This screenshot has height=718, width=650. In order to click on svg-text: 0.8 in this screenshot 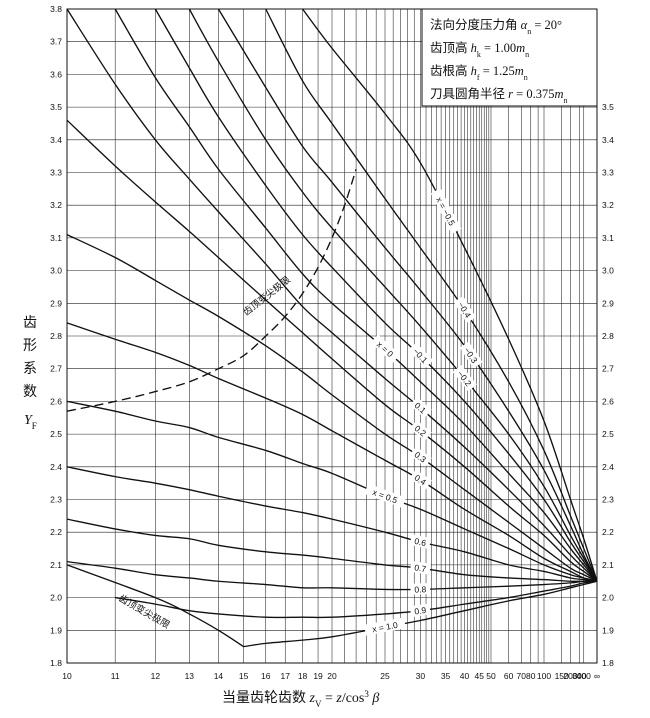, I will do `click(420, 589)`.